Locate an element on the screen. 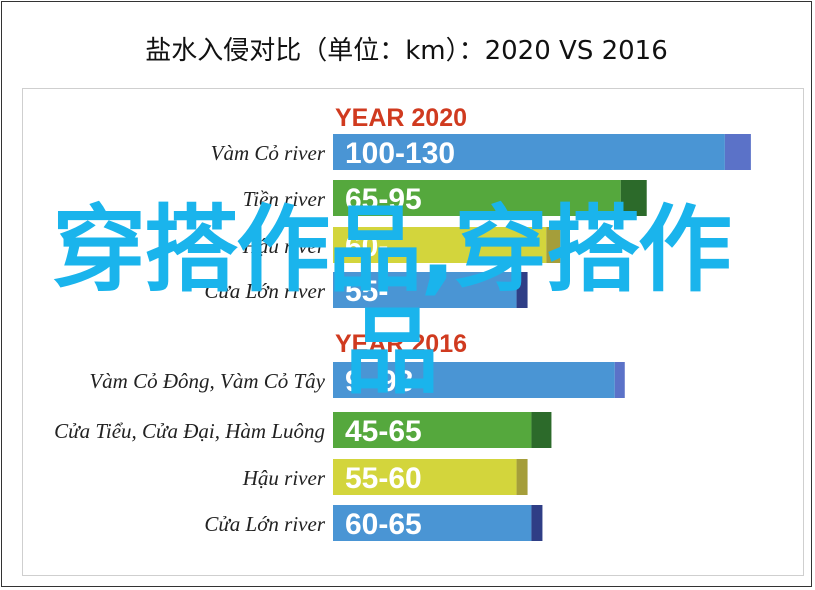 The height and width of the screenshot is (590, 815). category-label: Cửa Tiểu, Cửa Đại, Hàm Luông is located at coordinates (189, 431).